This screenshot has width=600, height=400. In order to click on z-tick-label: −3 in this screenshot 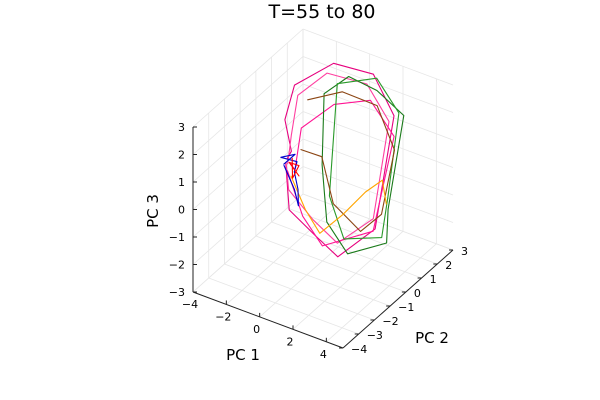, I will do `click(177, 292)`.